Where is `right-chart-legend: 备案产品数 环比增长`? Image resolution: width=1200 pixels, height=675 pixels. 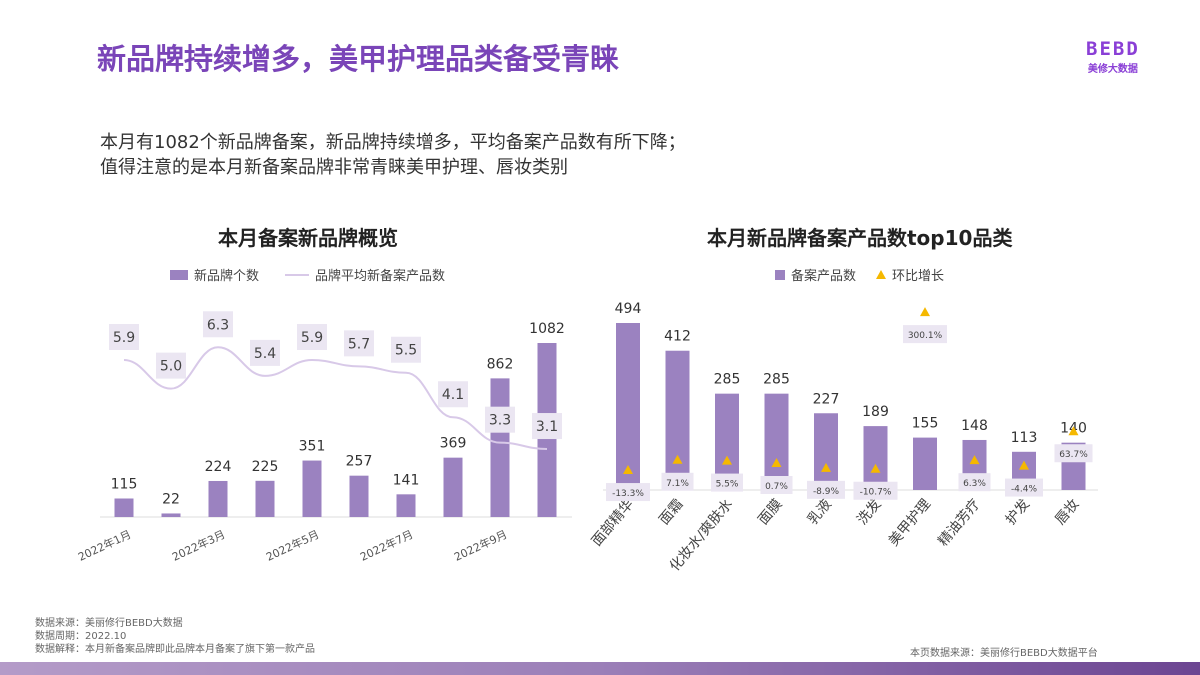
right-chart-legend: 备案产品数 环比增长 is located at coordinates (859, 274).